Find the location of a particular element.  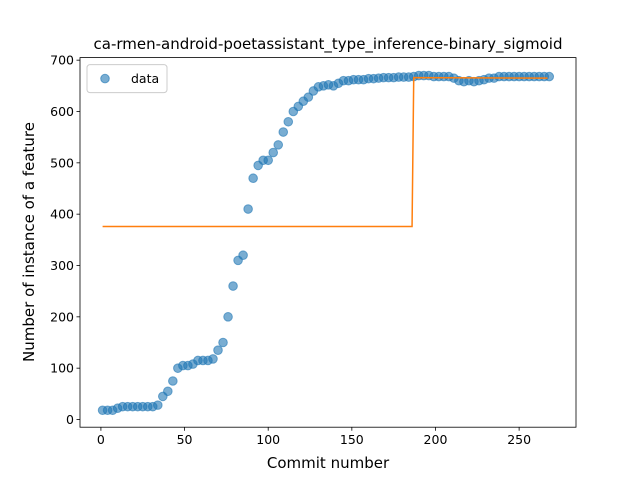

y-tick-label: 100 is located at coordinates (62, 368).